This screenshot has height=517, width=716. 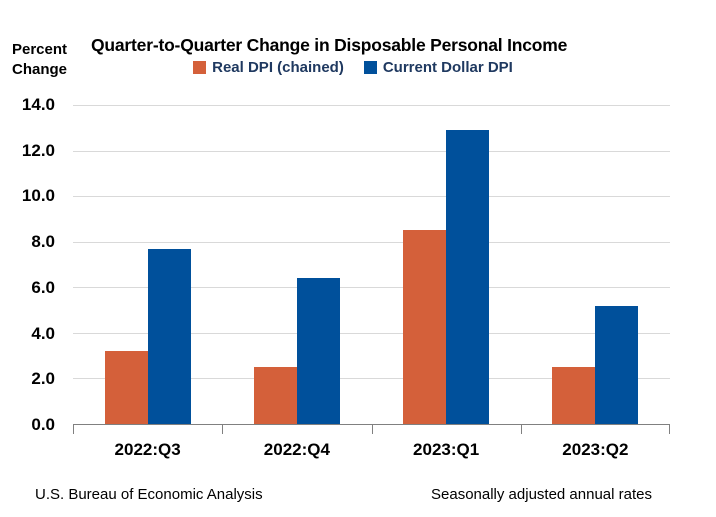 I want to click on y-axis-title: Percent Change, so click(x=39, y=60).